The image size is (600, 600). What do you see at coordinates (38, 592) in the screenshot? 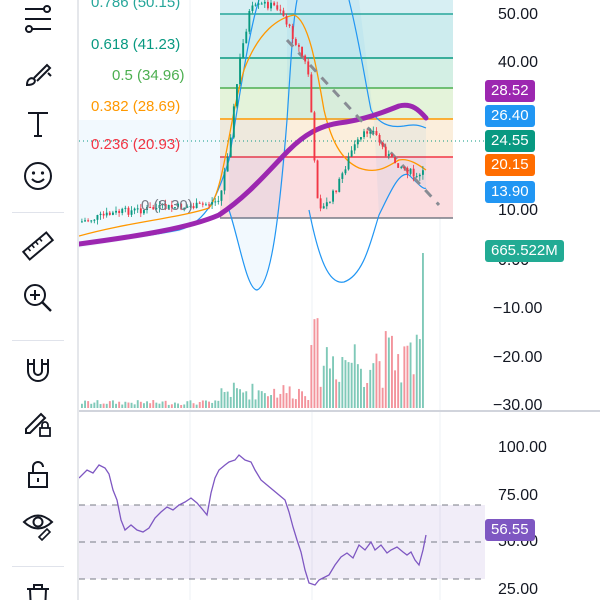
I see `trash-icon` at bounding box center [38, 592].